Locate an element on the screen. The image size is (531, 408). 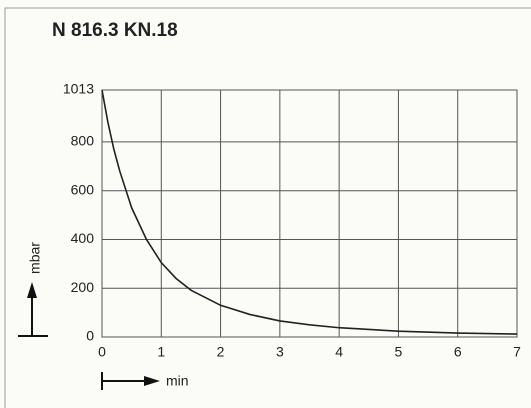
x-axis-label: min is located at coordinates (177, 381).